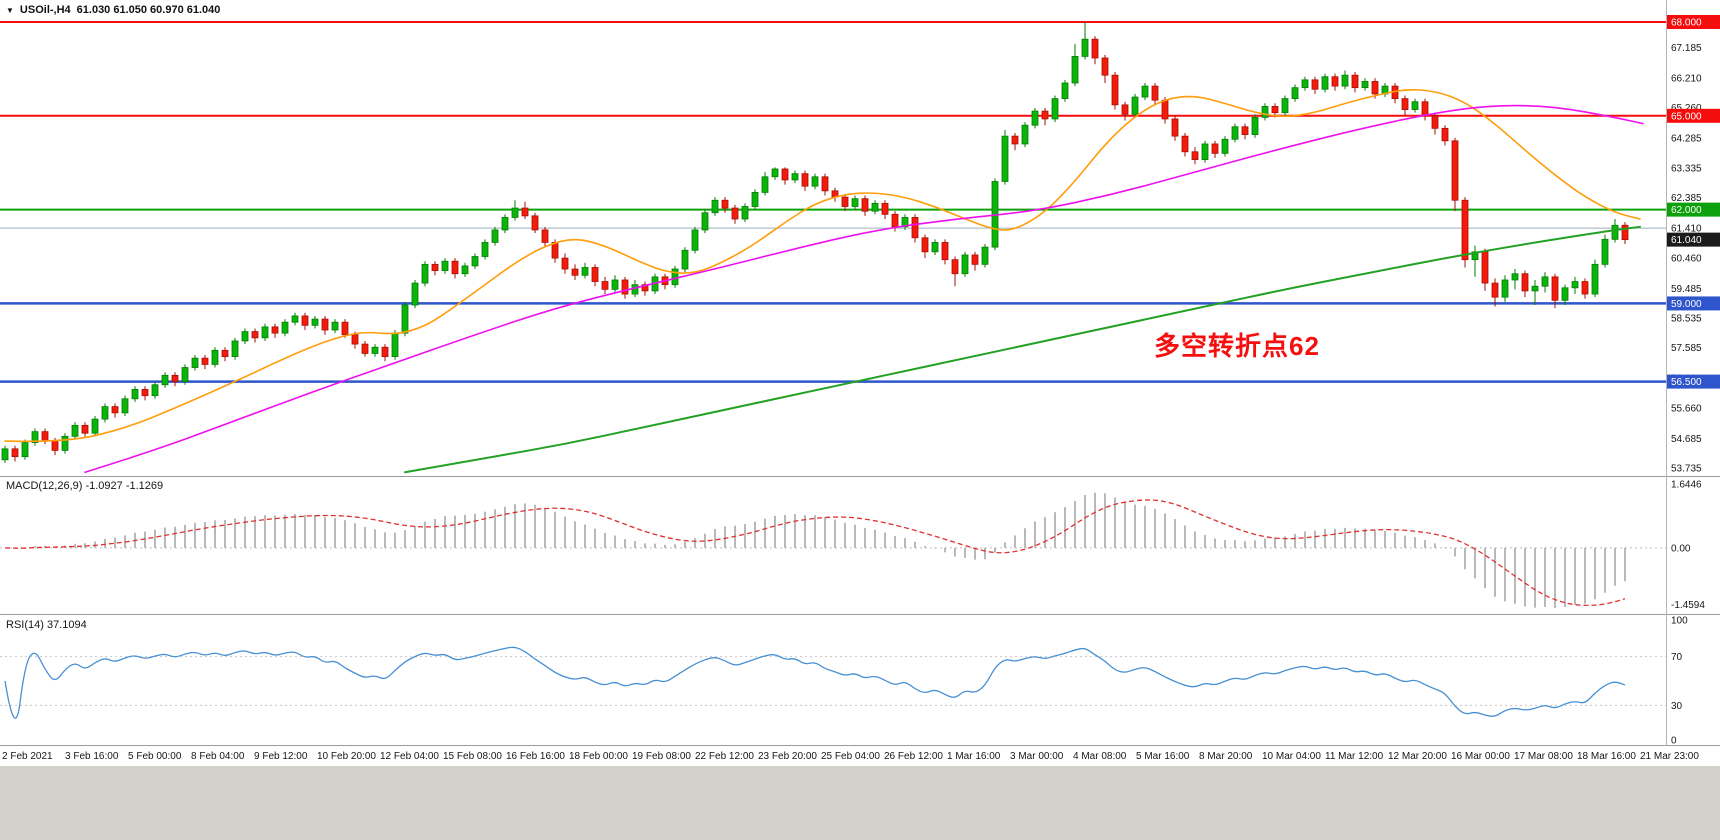  What do you see at coordinates (218, 756) in the screenshot?
I see `svg-text: 8 Feb 04:00` at bounding box center [218, 756].